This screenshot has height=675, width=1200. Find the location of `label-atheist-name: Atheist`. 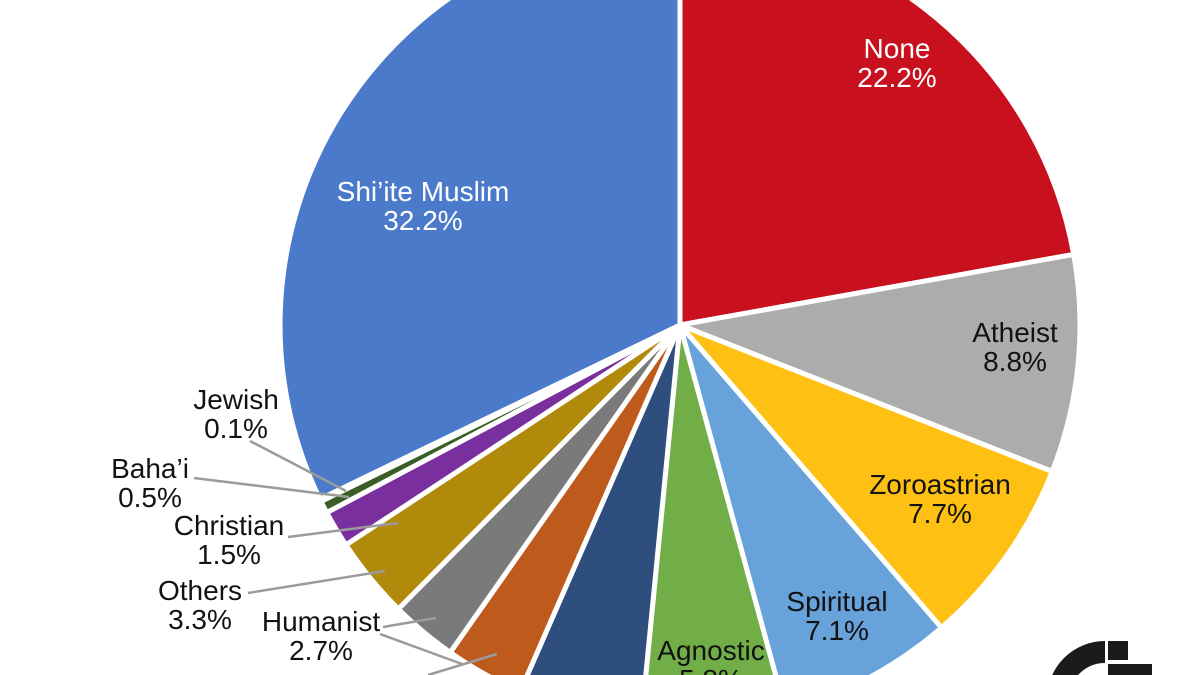

label-atheist-name: Atheist is located at coordinates (1015, 332).